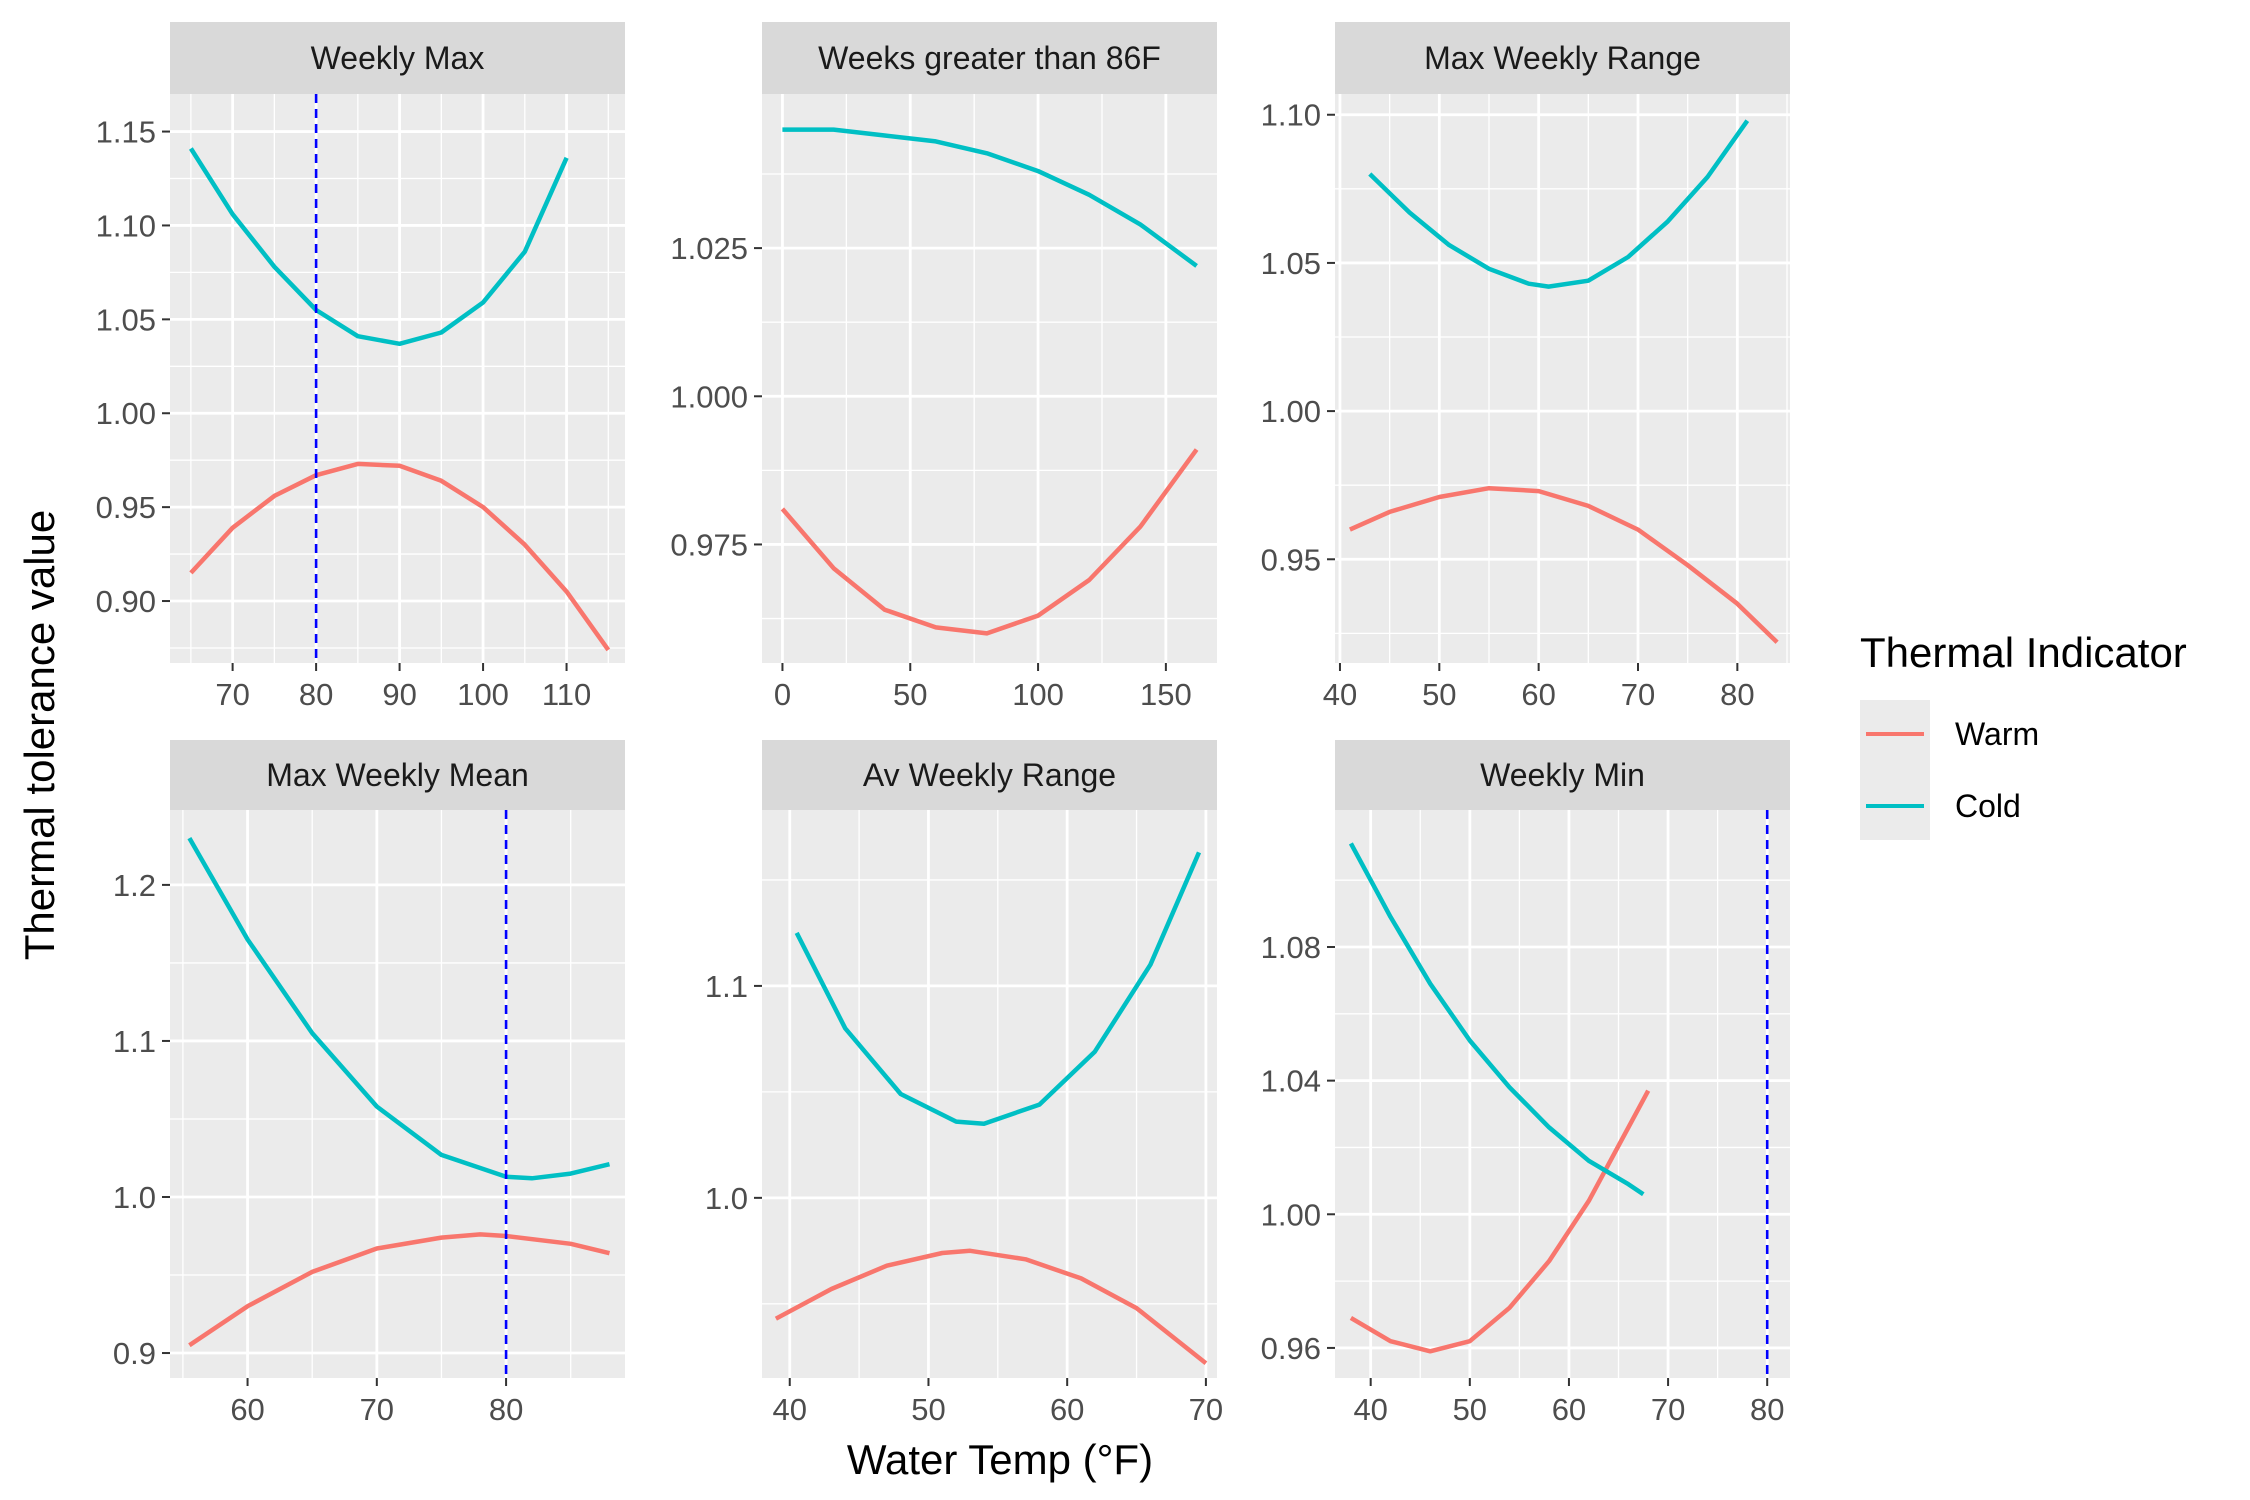 This screenshot has height=1500, width=2250. I want to click on x-axis-title: Water Temp (°F), so click(1000, 1459).